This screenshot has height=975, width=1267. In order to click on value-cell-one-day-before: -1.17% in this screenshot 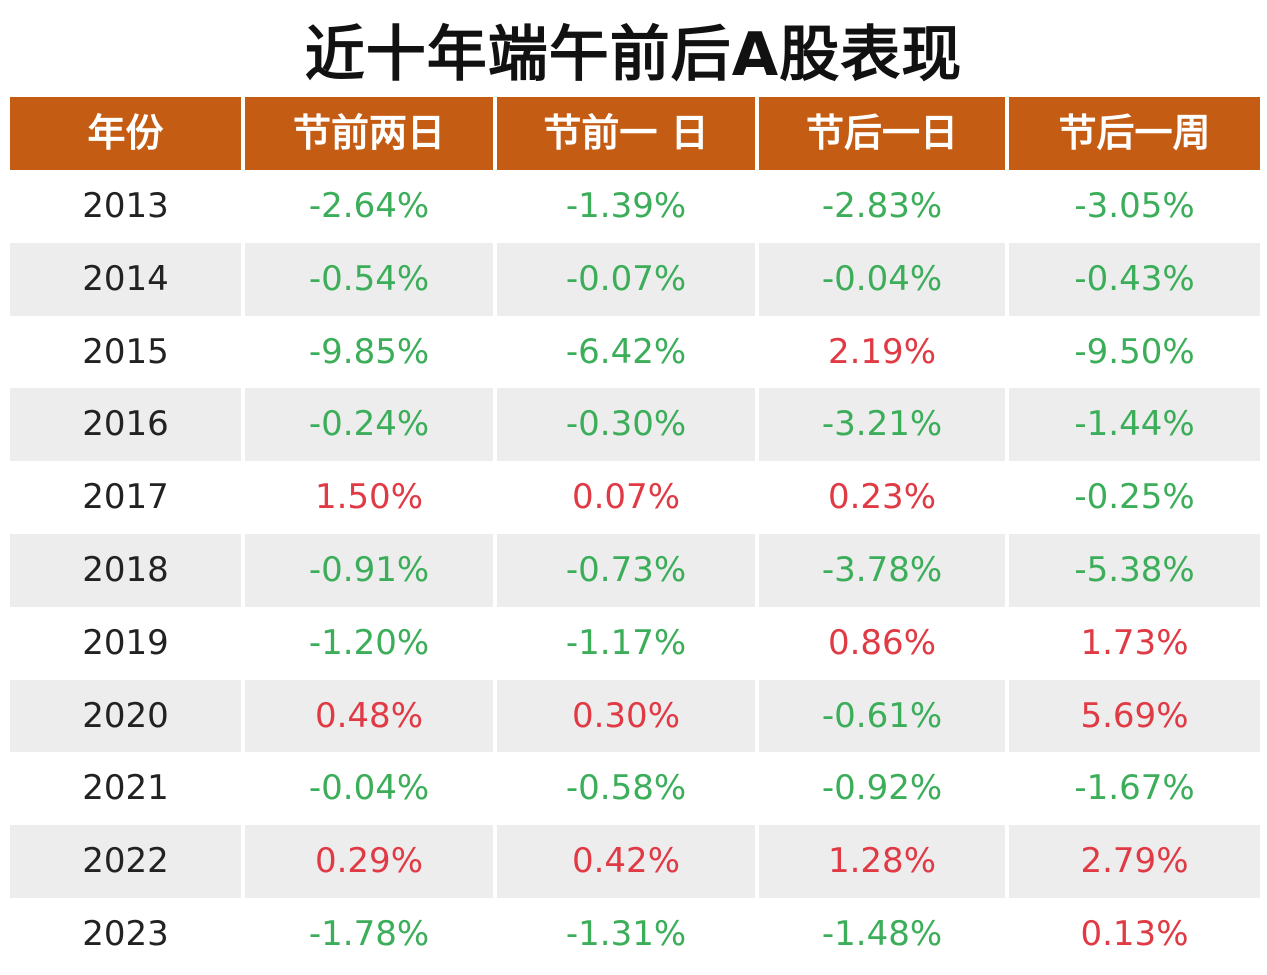, I will do `click(628, 643)`.